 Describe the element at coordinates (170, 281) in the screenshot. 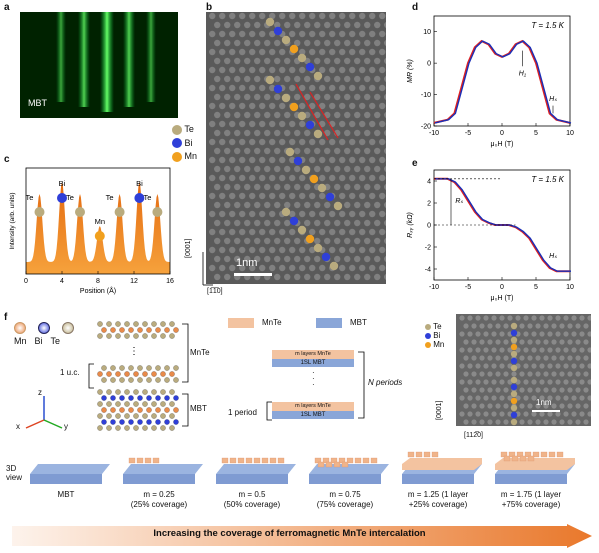

I see `chart-c-tick-label: 16` at that location.